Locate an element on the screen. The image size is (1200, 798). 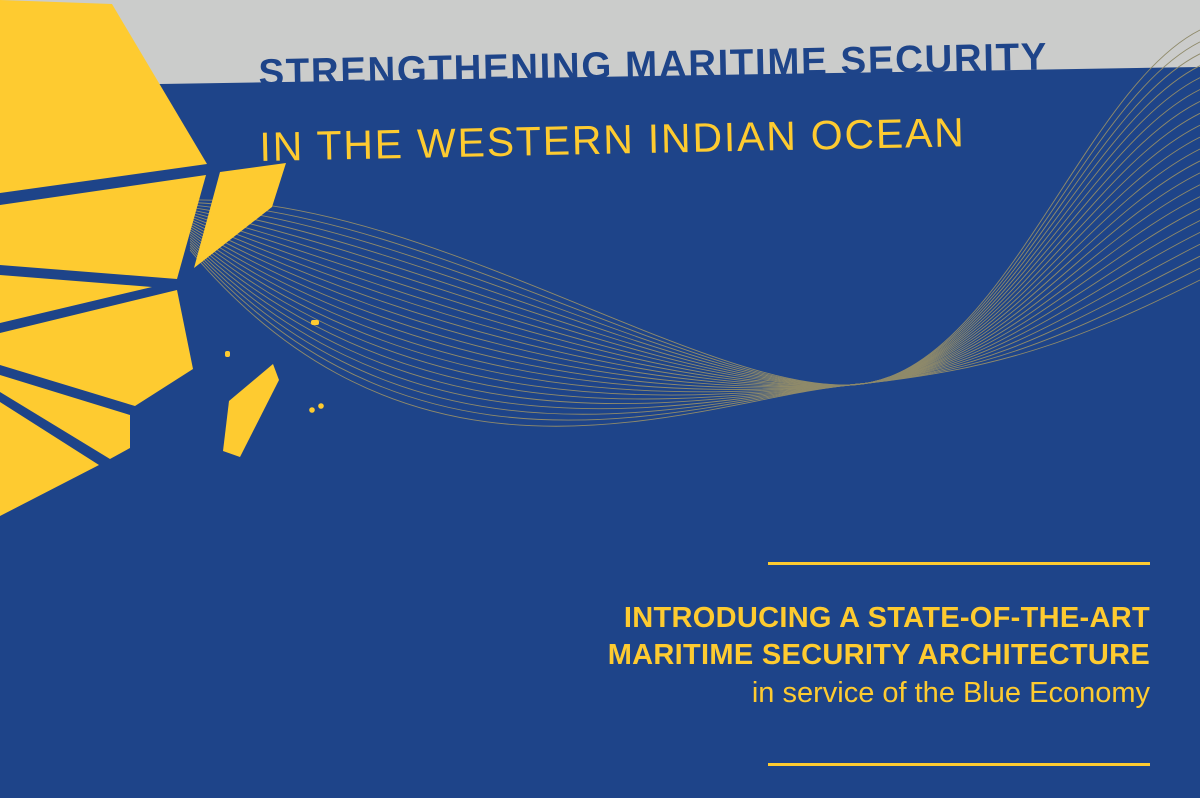
gray-header-band is located at coordinates (600, 43).